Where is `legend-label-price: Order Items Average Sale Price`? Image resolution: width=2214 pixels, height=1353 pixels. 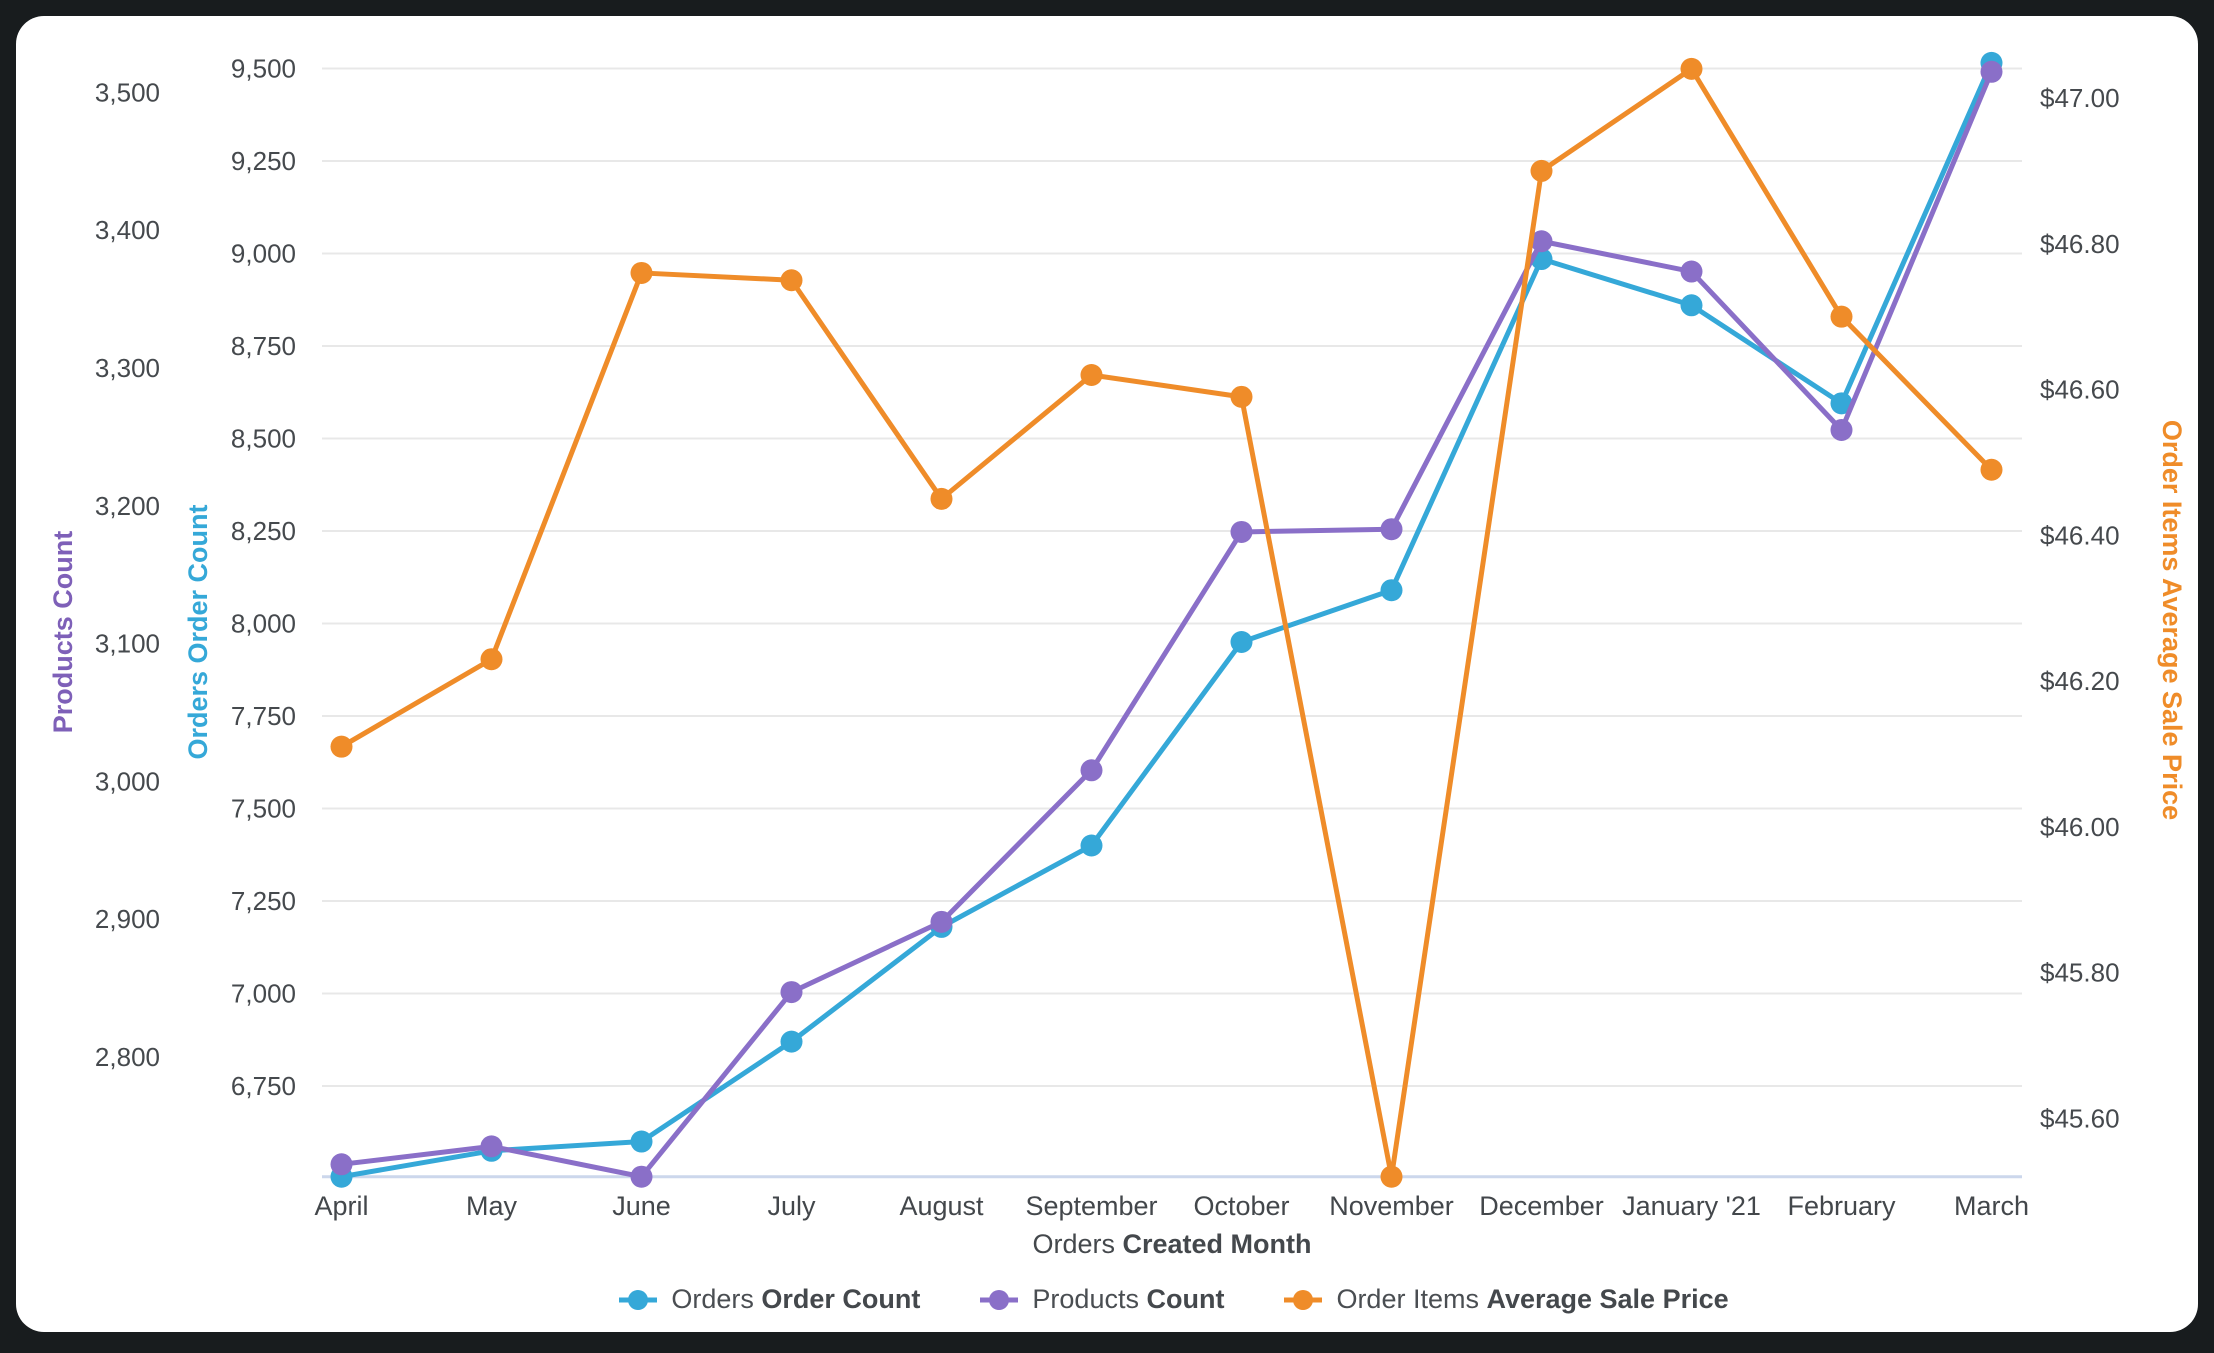
legend-label-price: Order Items Average Sale Price is located at coordinates (1532, 1299).